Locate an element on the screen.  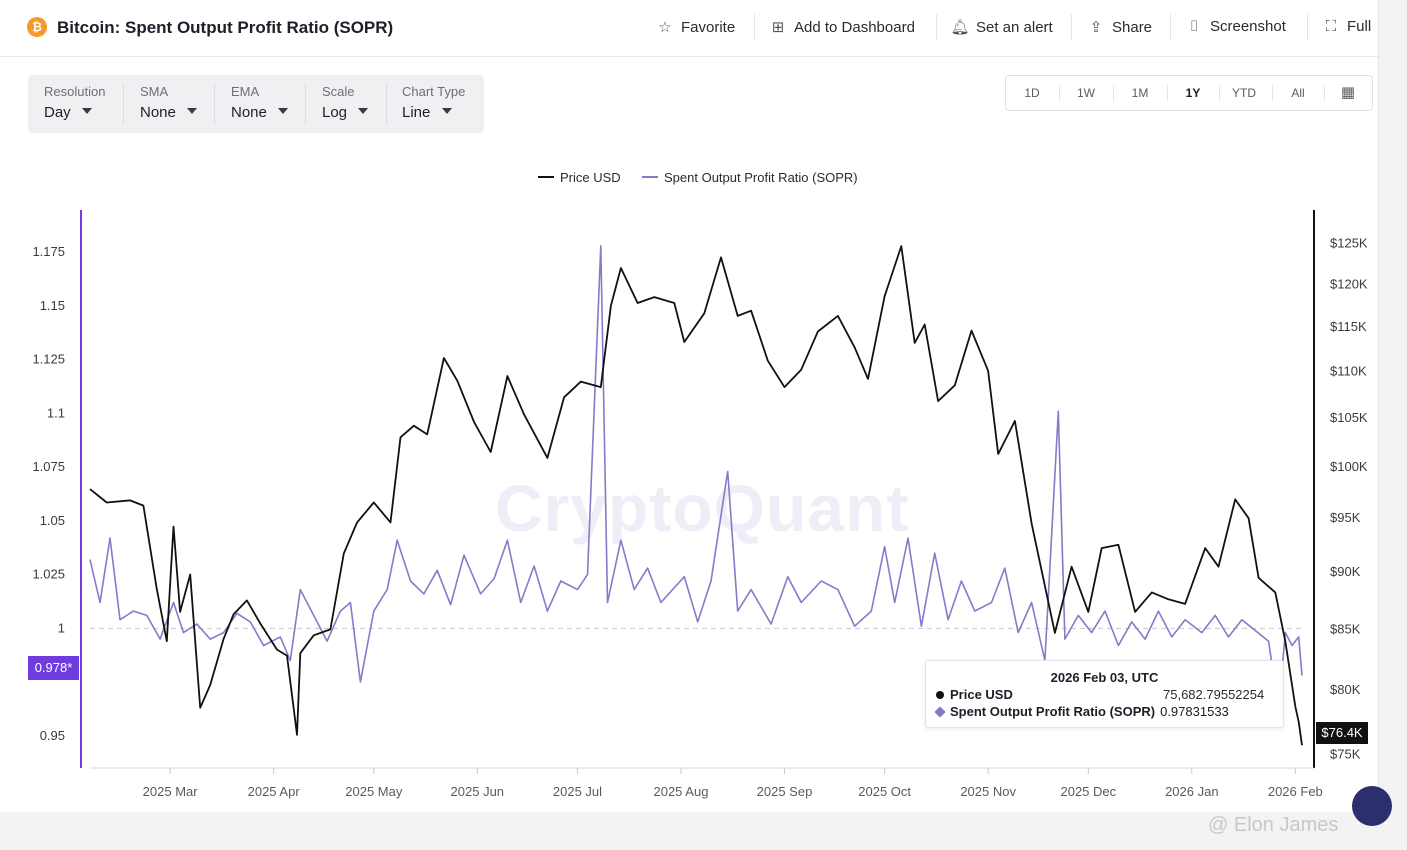
range-all-button: All is located at coordinates (1298, 93).